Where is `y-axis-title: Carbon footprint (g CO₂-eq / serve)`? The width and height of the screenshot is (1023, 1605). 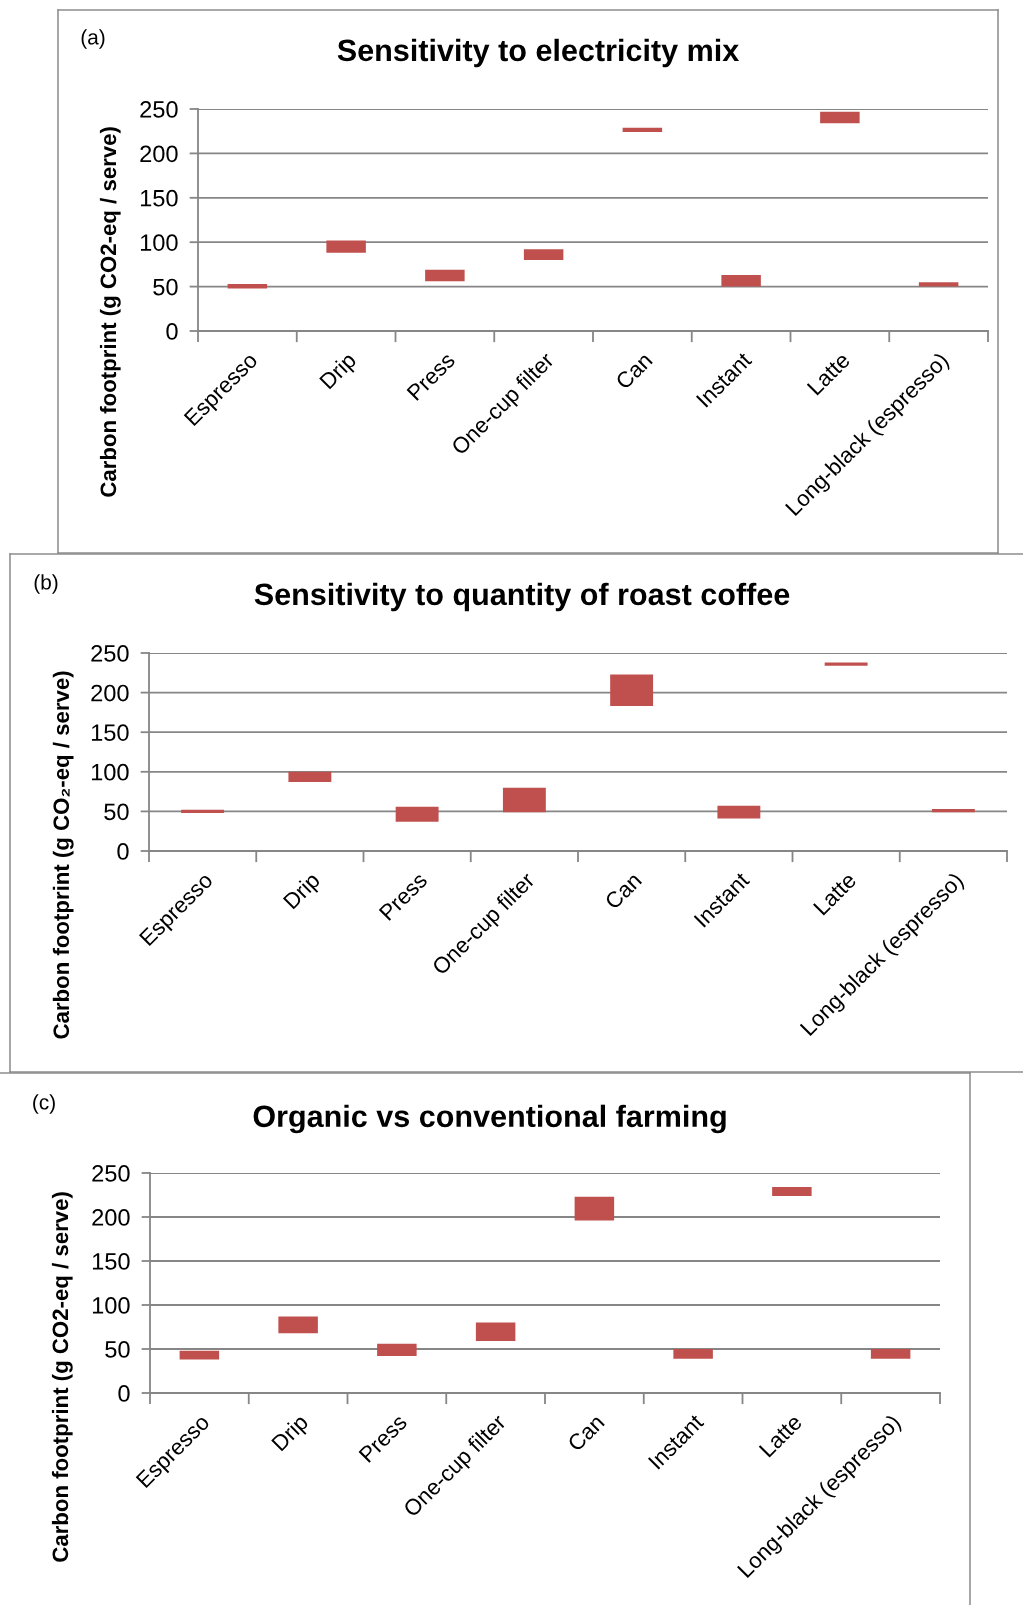 y-axis-title: Carbon footprint (g CO₂-eq / serve) is located at coordinates (63, 855).